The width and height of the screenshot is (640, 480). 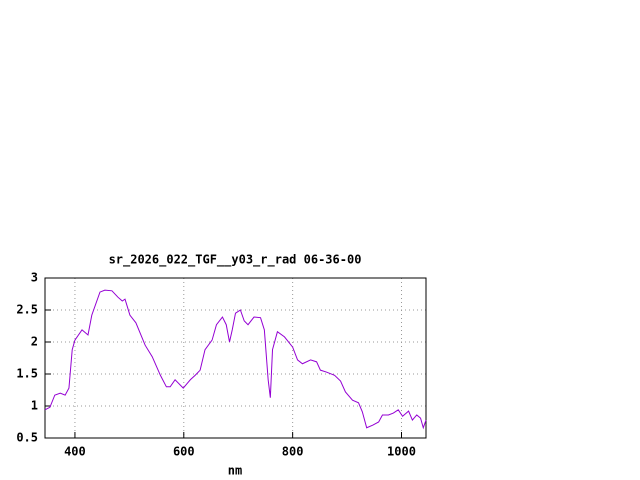 I want to click on x-tick-label: 600, so click(x=184, y=452).